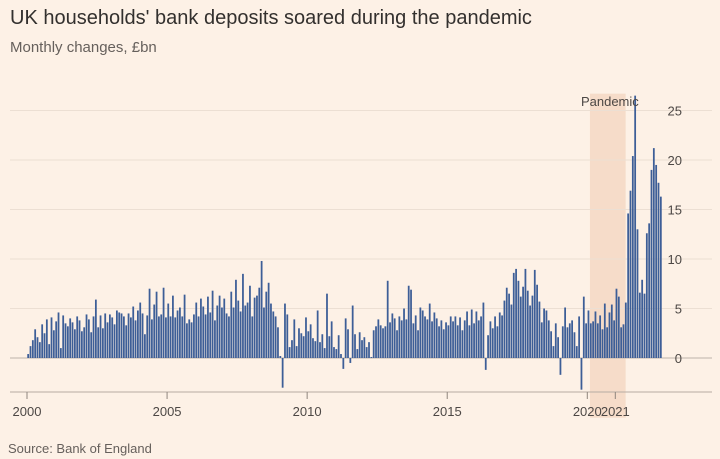 This screenshot has height=459, width=720. What do you see at coordinates (607, 255) in the screenshot?
I see `pandemic-shading` at bounding box center [607, 255].